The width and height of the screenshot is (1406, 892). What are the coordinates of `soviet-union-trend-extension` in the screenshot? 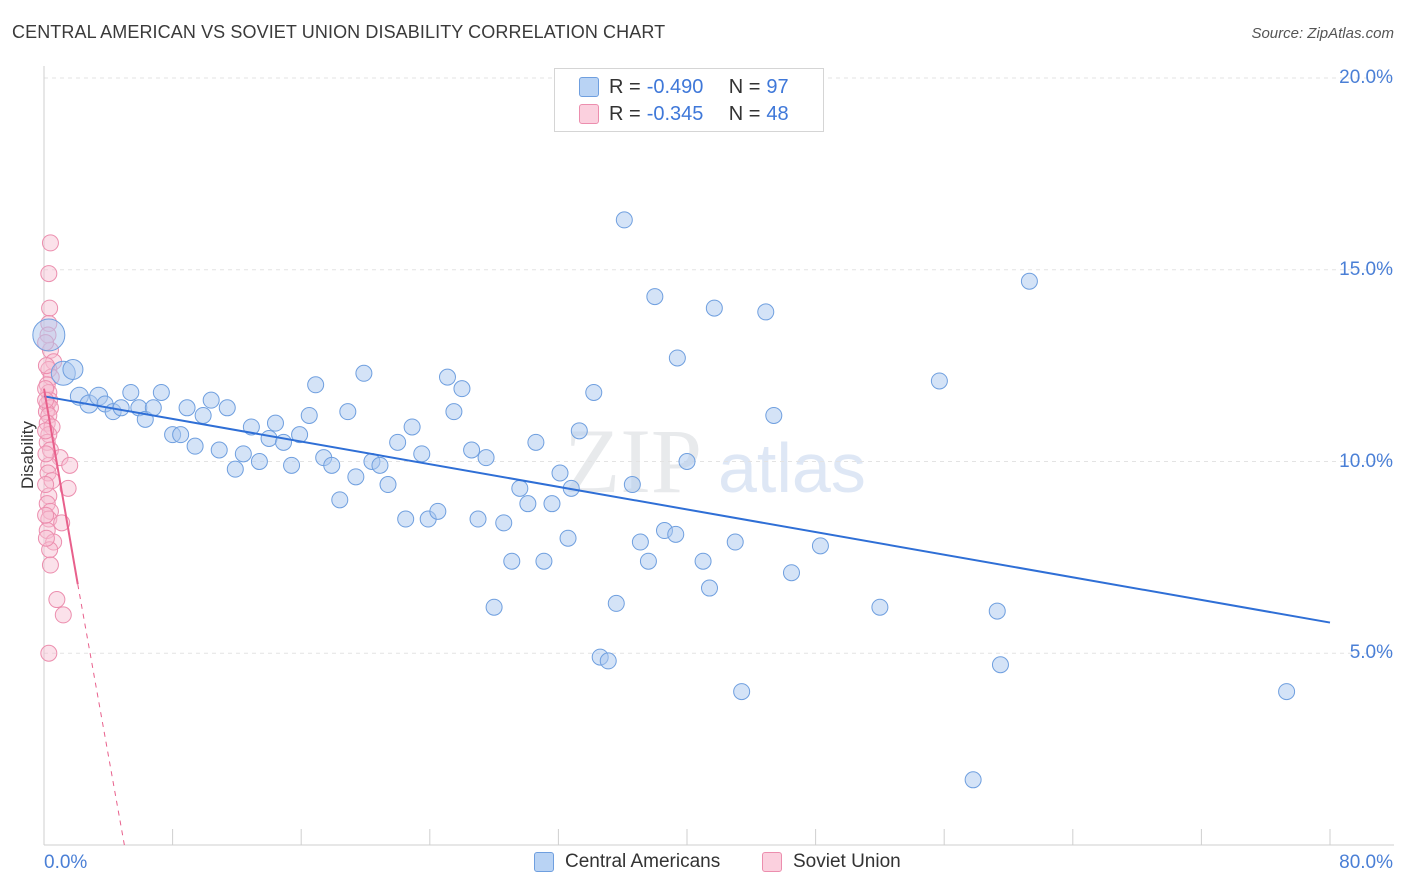 It's located at (101, 715).